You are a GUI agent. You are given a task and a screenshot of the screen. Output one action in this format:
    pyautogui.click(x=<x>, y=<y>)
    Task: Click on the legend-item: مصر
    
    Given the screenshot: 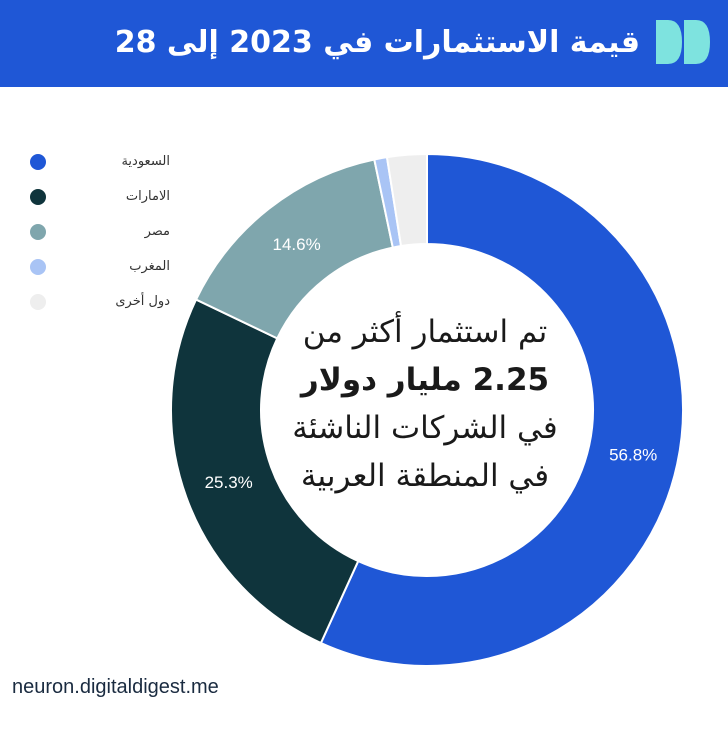 What is the action you would take?
    pyautogui.click(x=100, y=237)
    